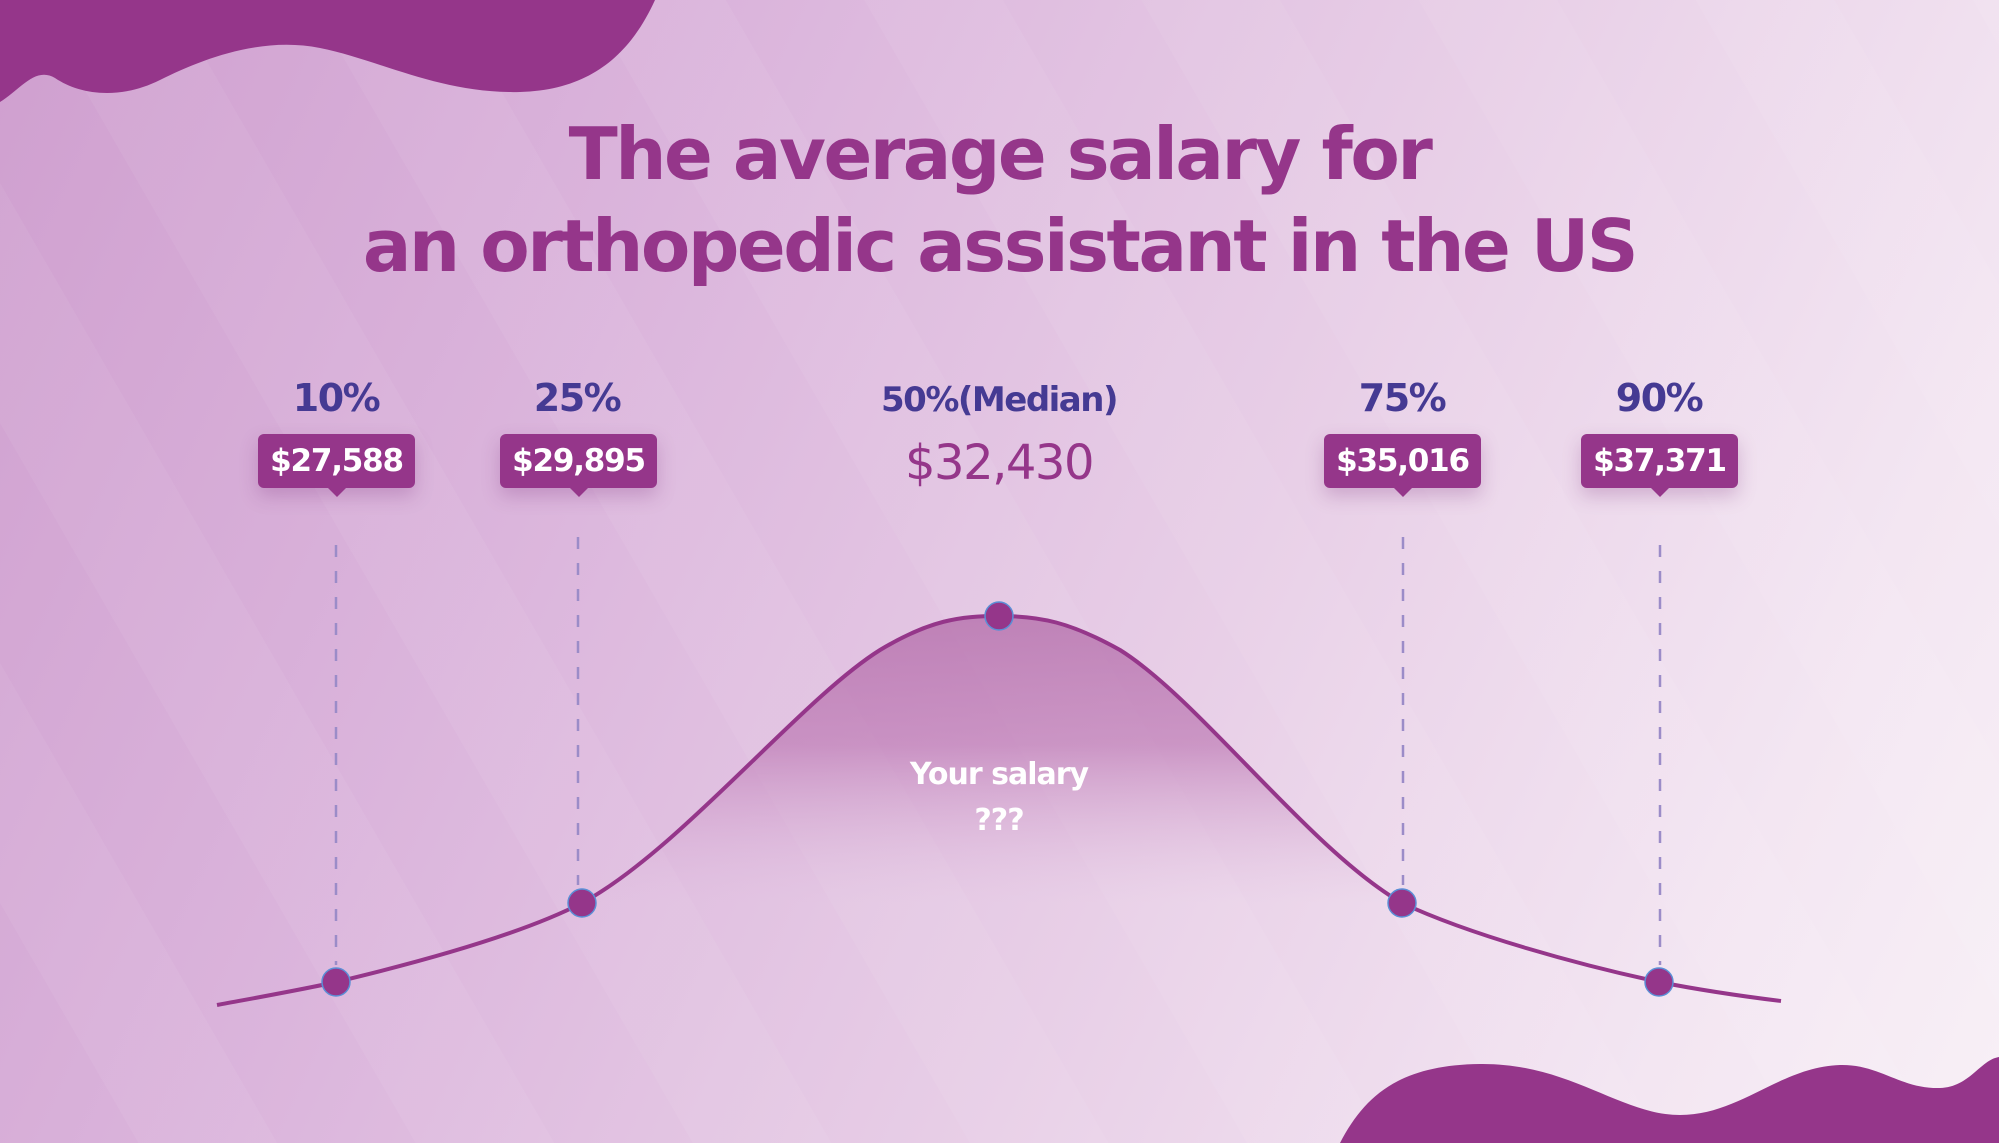  What do you see at coordinates (1000, 246) in the screenshot?
I see `title-line-2: an orthopedic assistant in the US` at bounding box center [1000, 246].